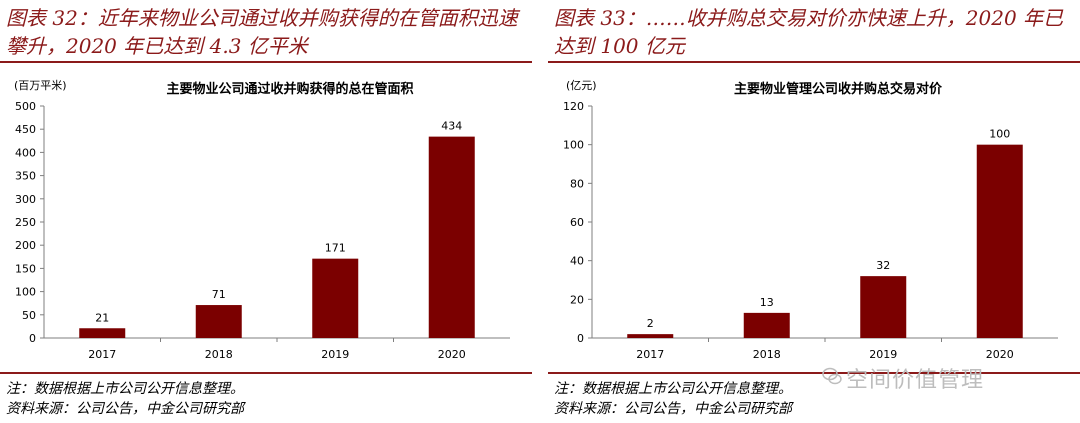 Image resolution: width=1080 pixels, height=423 pixels. I want to click on data-label: 171, so click(335, 248).